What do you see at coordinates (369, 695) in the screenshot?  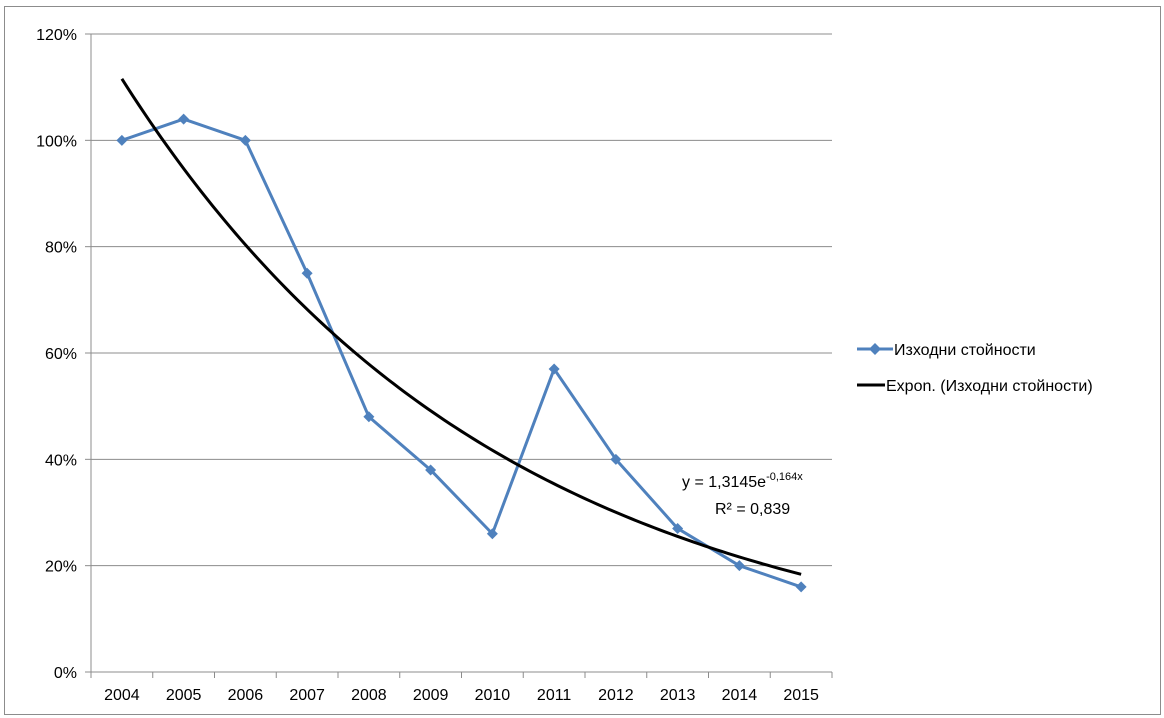 I see `x-tick-label: 2008` at bounding box center [369, 695].